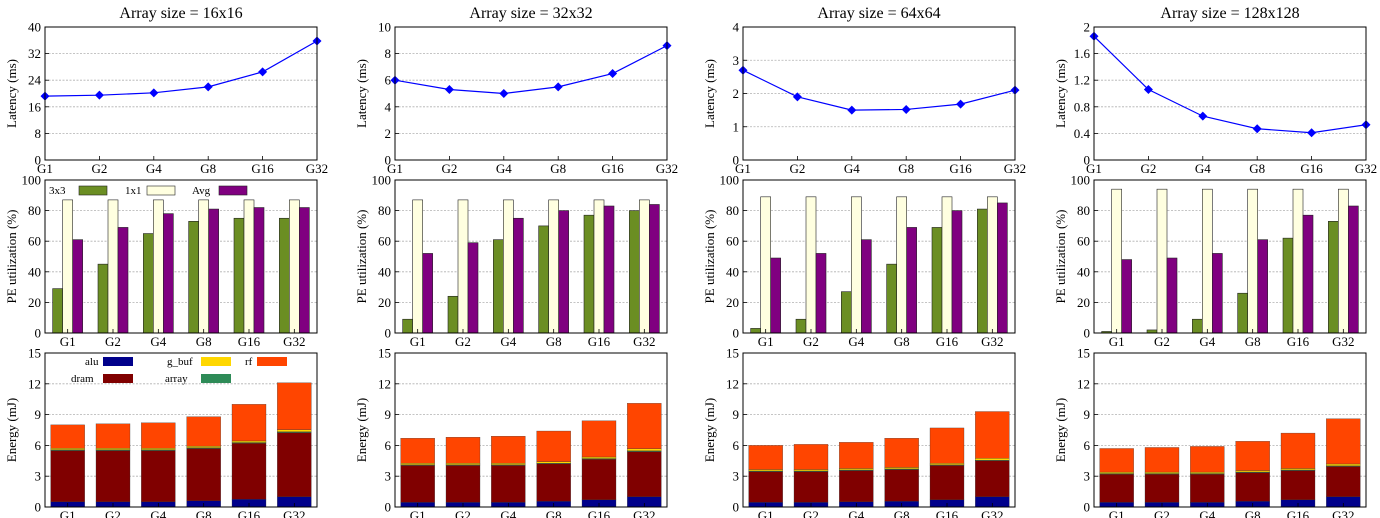 The image size is (1380, 518). Describe the element at coordinates (732, 302) in the screenshot. I see `y-tick-label: 20` at that location.